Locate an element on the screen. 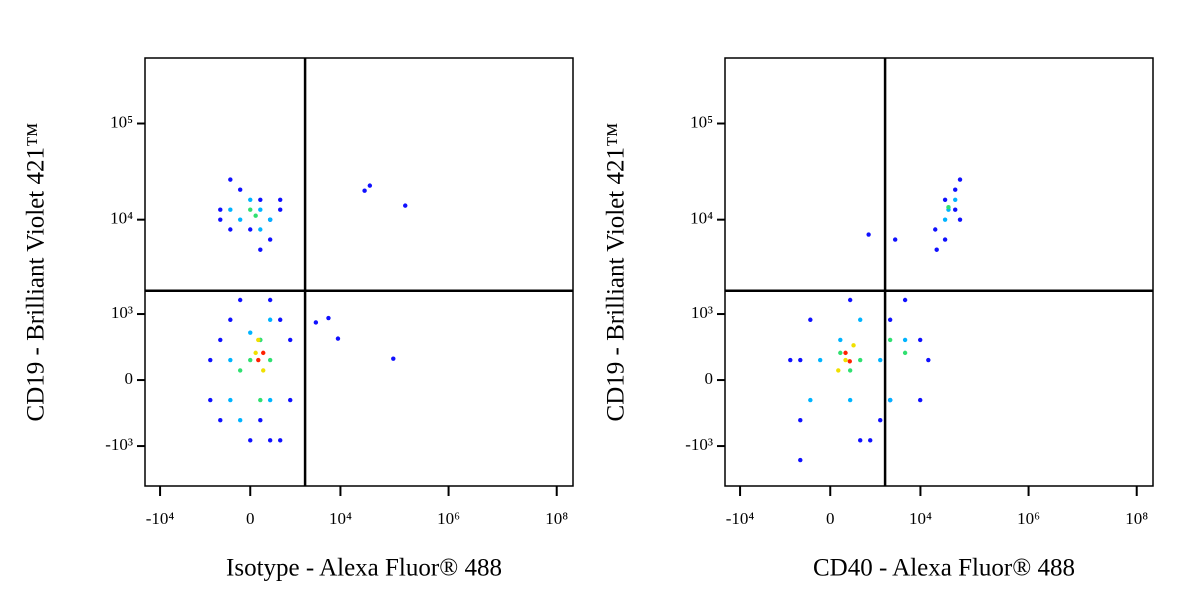 The height and width of the screenshot is (600, 1200). x-axis-title: Isotype - Alexa Fluor® 488 is located at coordinates (364, 568).